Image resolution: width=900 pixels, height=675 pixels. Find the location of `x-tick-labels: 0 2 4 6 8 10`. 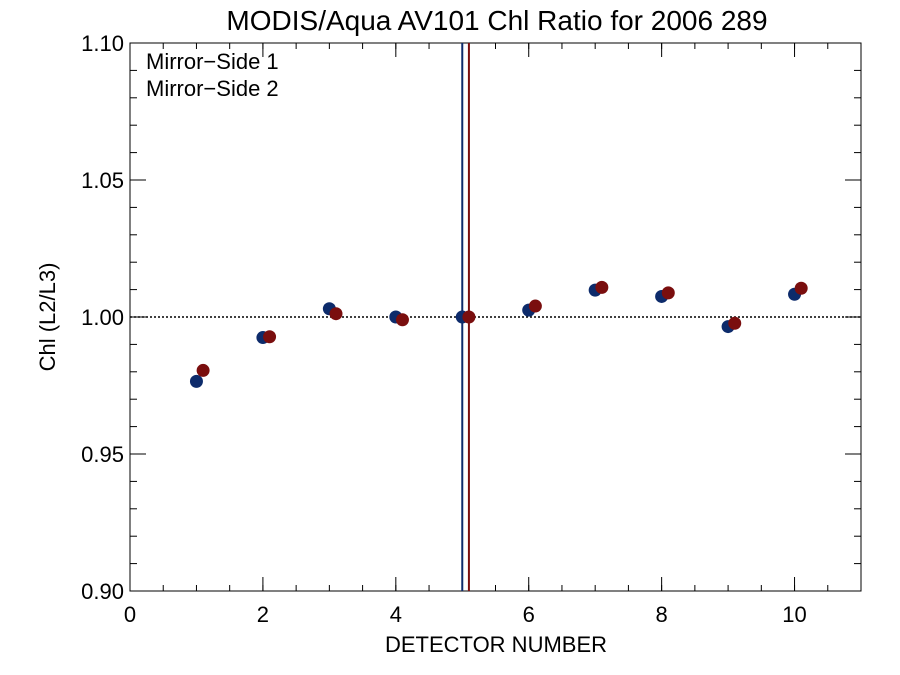

x-tick-labels: 0 2 4 6 8 10 is located at coordinates (465, 614).